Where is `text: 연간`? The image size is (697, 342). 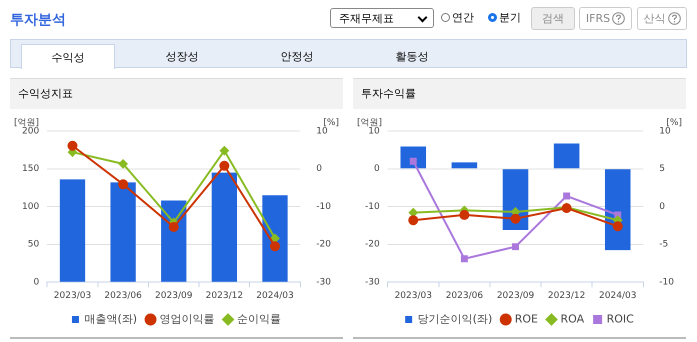 text: 연간 is located at coordinates (463, 17).